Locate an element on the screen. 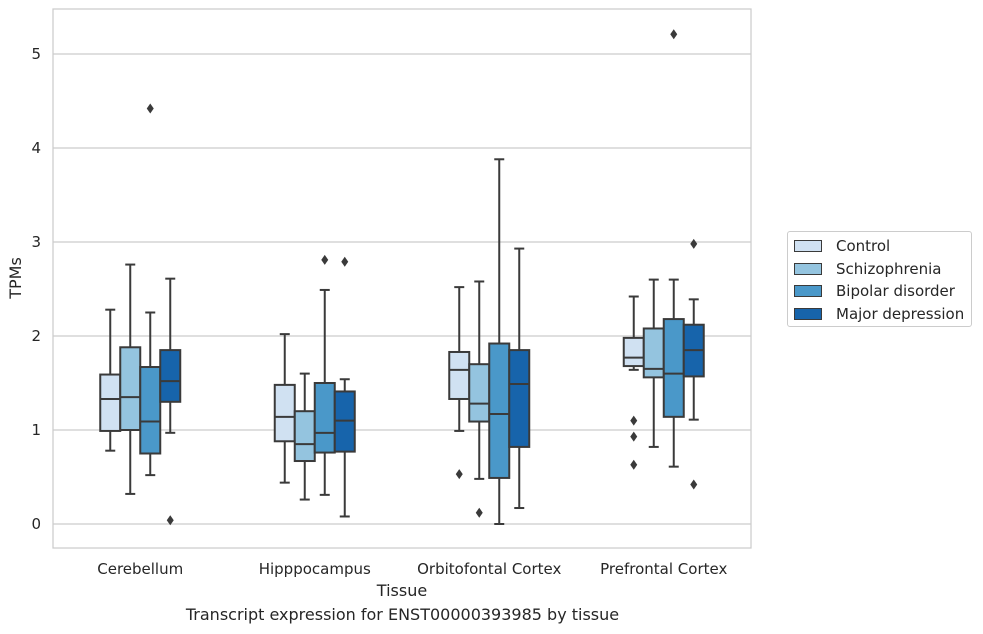 Image resolution: width=983 pixels, height=634 pixels. y-tick-label: 1 is located at coordinates (36, 430).